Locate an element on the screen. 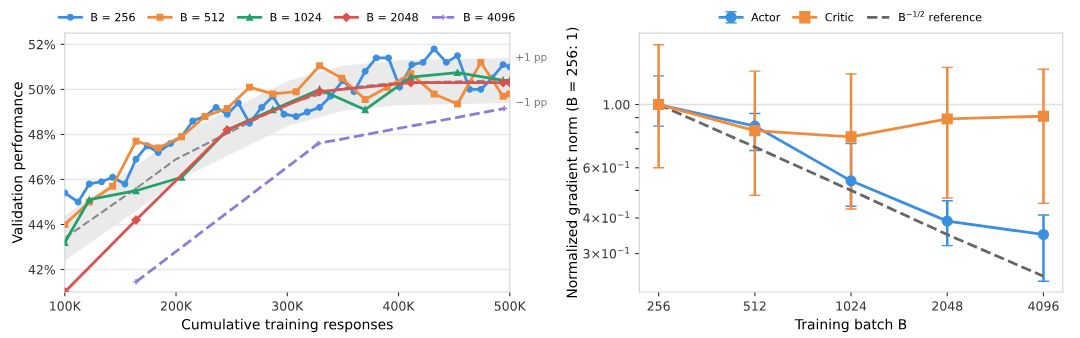 The width and height of the screenshot is (1080, 338). legend-label: B = 1024 is located at coordinates (296, 17).